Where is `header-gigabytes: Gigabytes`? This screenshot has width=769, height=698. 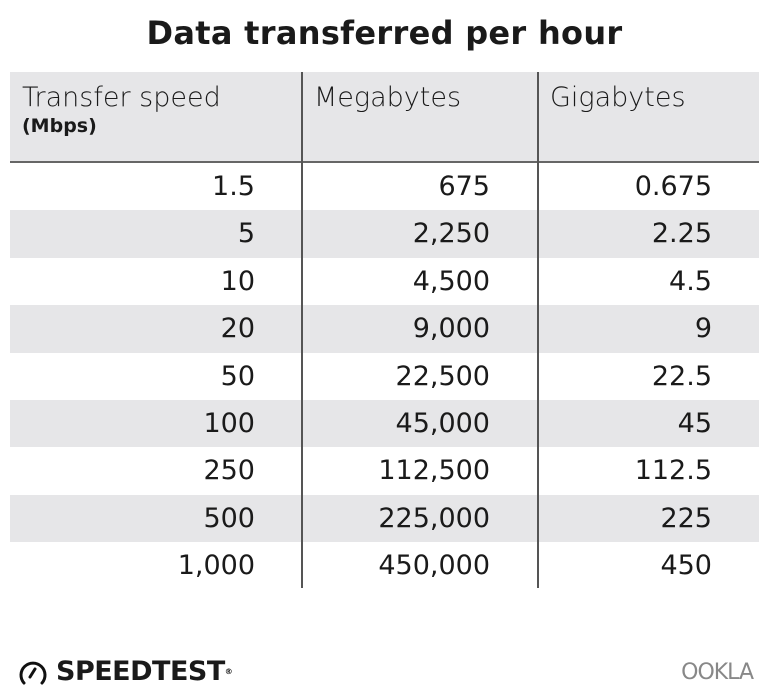
header-gigabytes: Gigabytes is located at coordinates (618, 97).